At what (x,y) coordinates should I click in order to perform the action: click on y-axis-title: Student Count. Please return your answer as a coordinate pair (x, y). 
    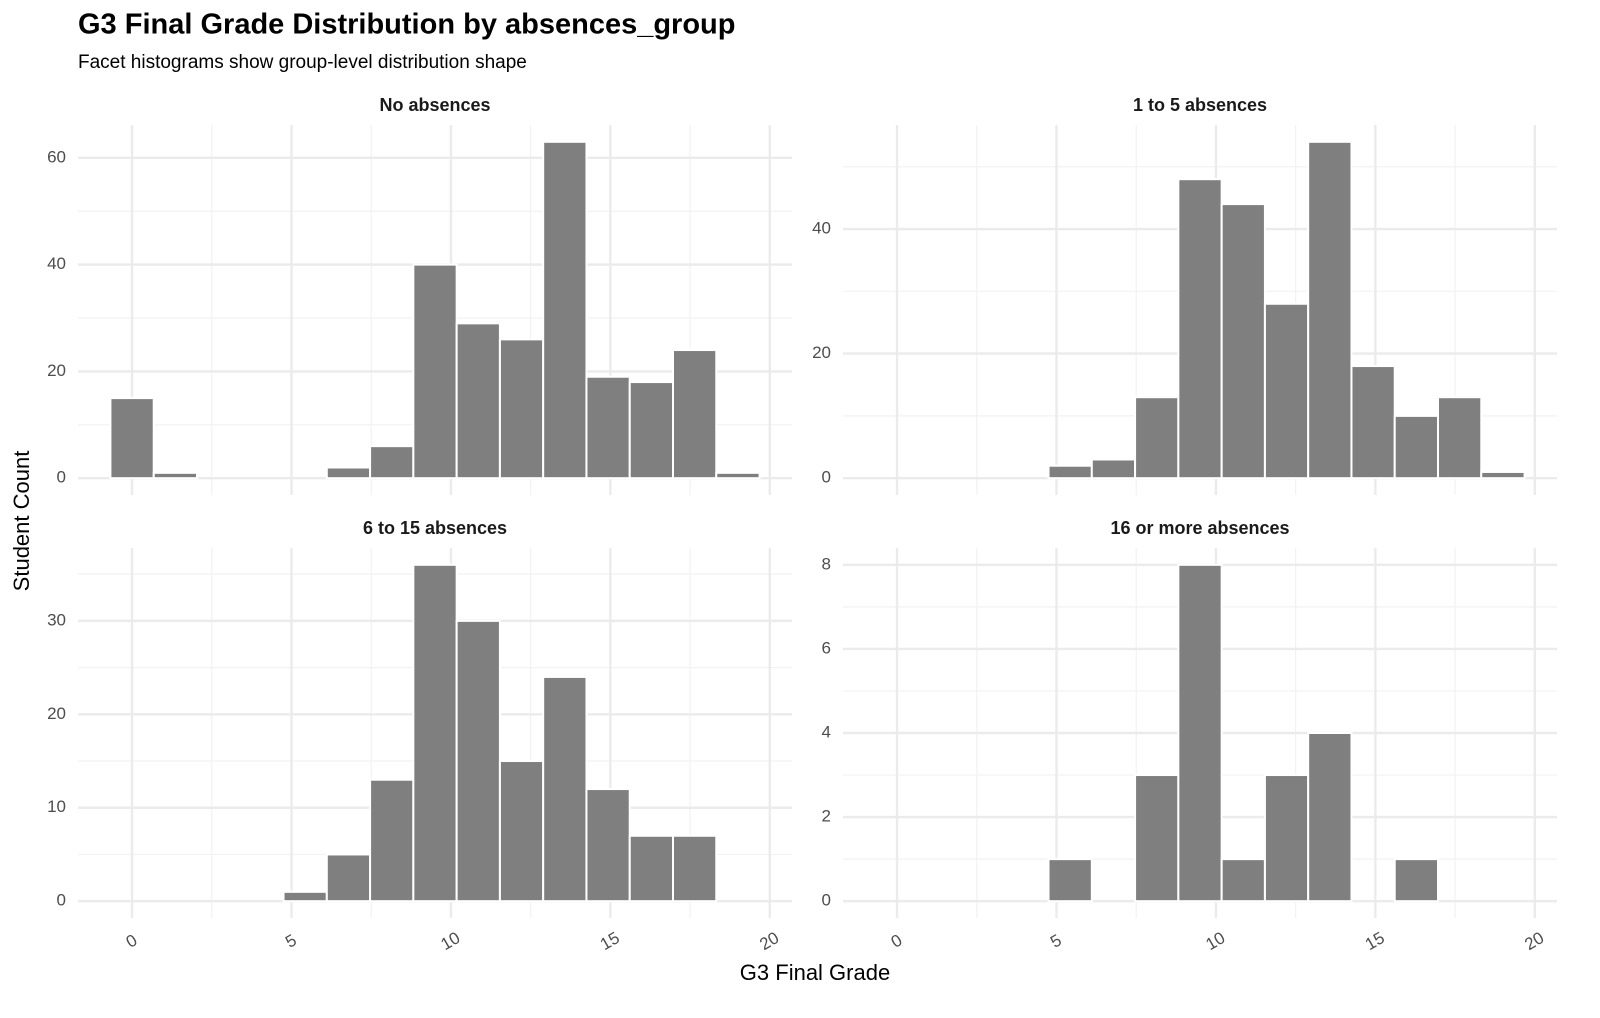
    Looking at the image, I should click on (21, 521).